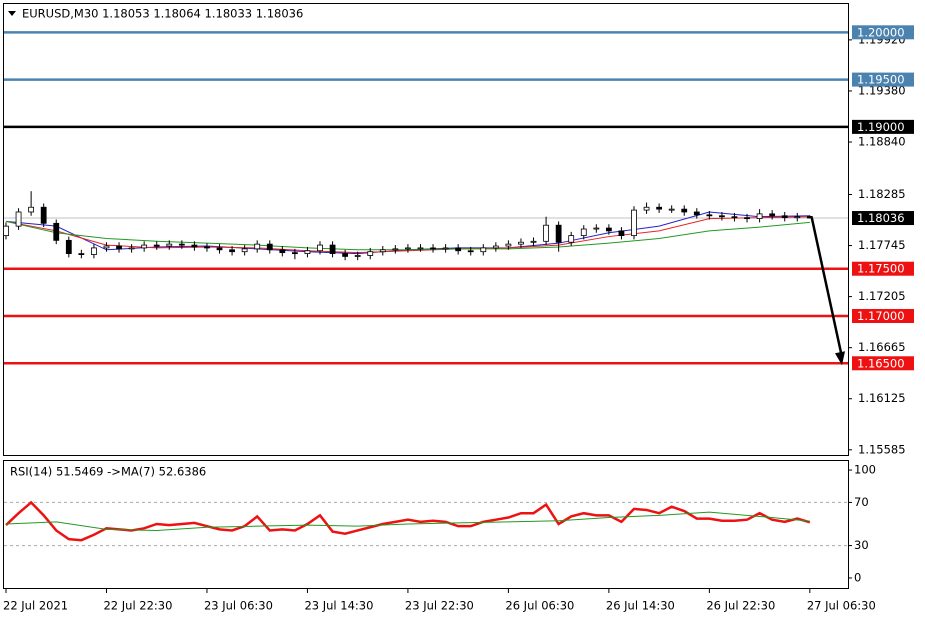  What do you see at coordinates (35, 606) in the screenshot?
I see `x-tick-label: 22 Jul 2021` at bounding box center [35, 606].